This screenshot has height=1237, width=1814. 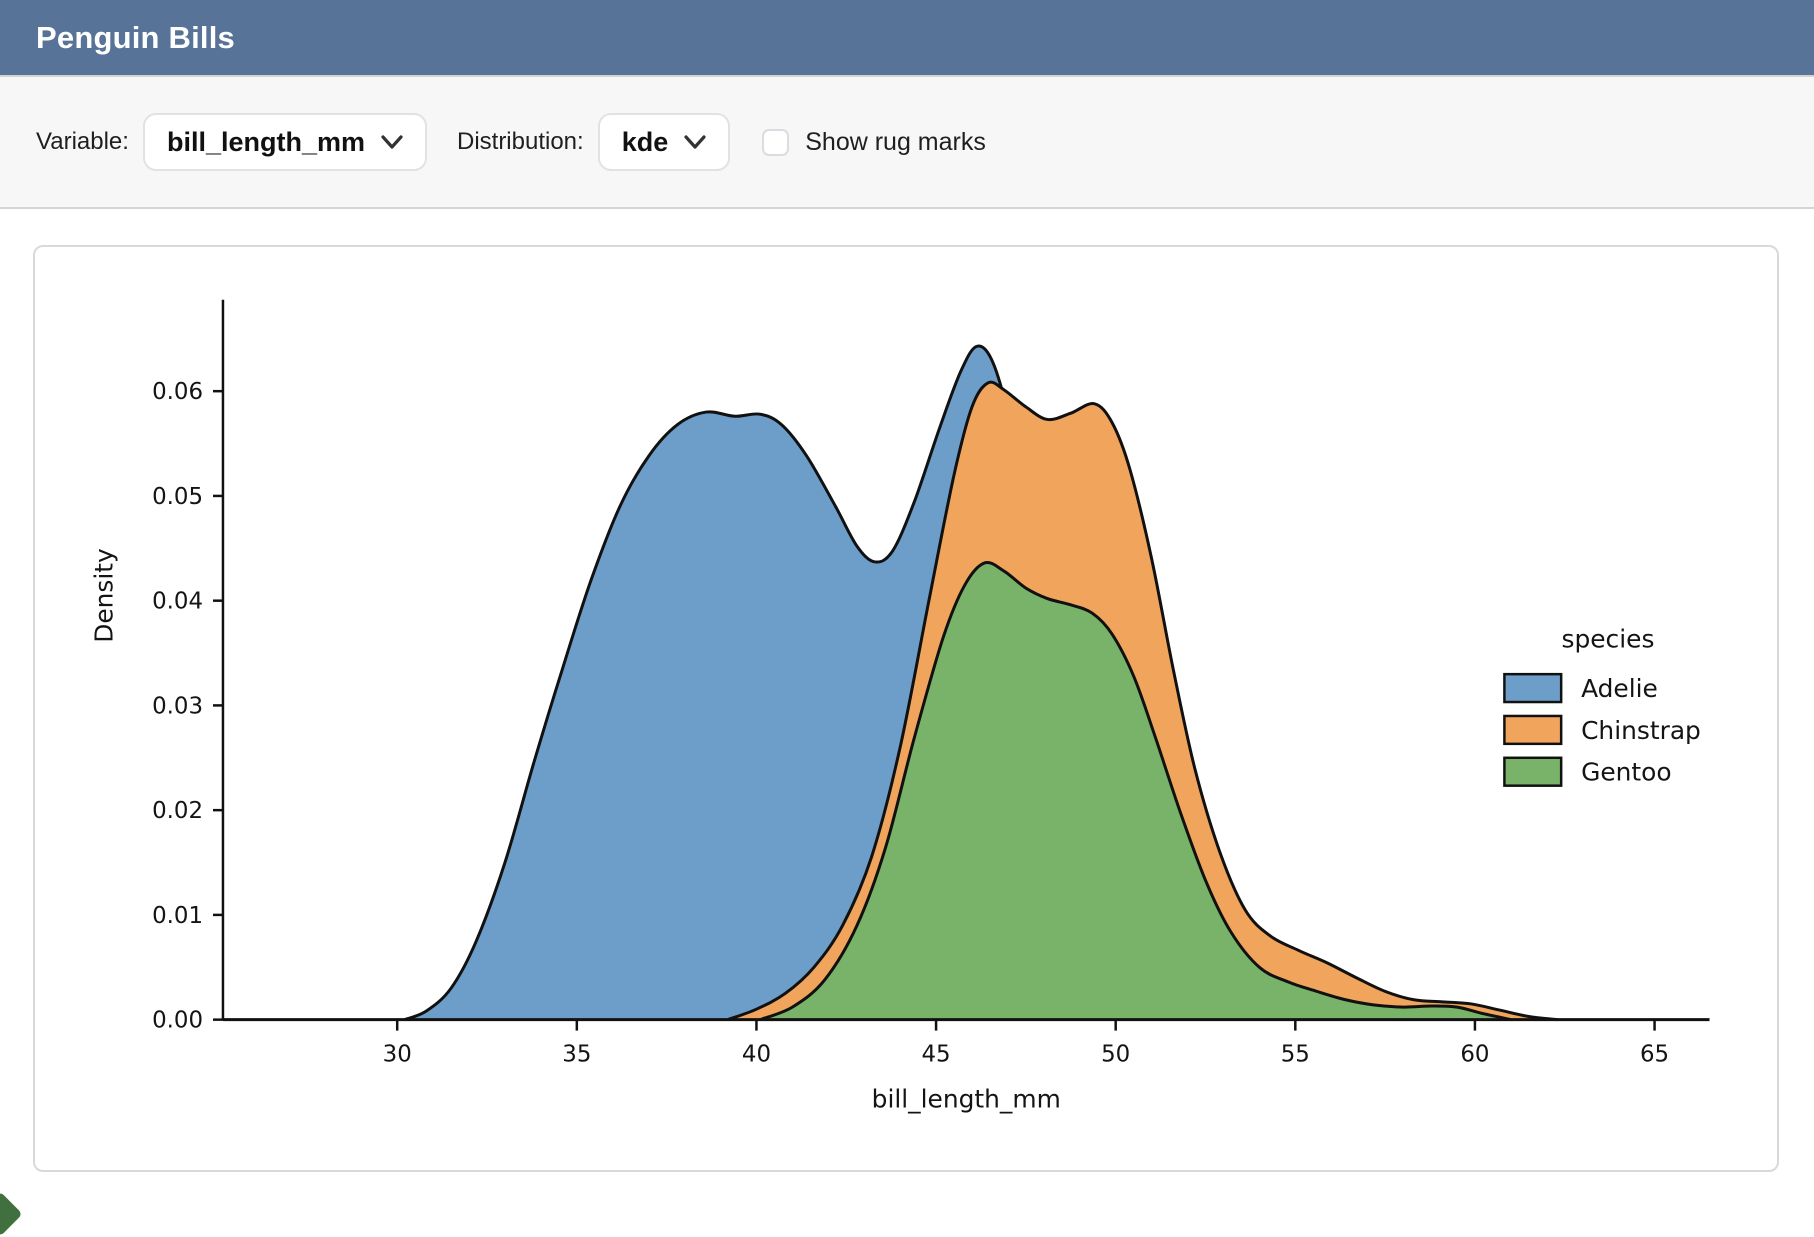 What do you see at coordinates (177, 602) in the screenshot?
I see `y-tick-label: 0.04` at bounding box center [177, 602].